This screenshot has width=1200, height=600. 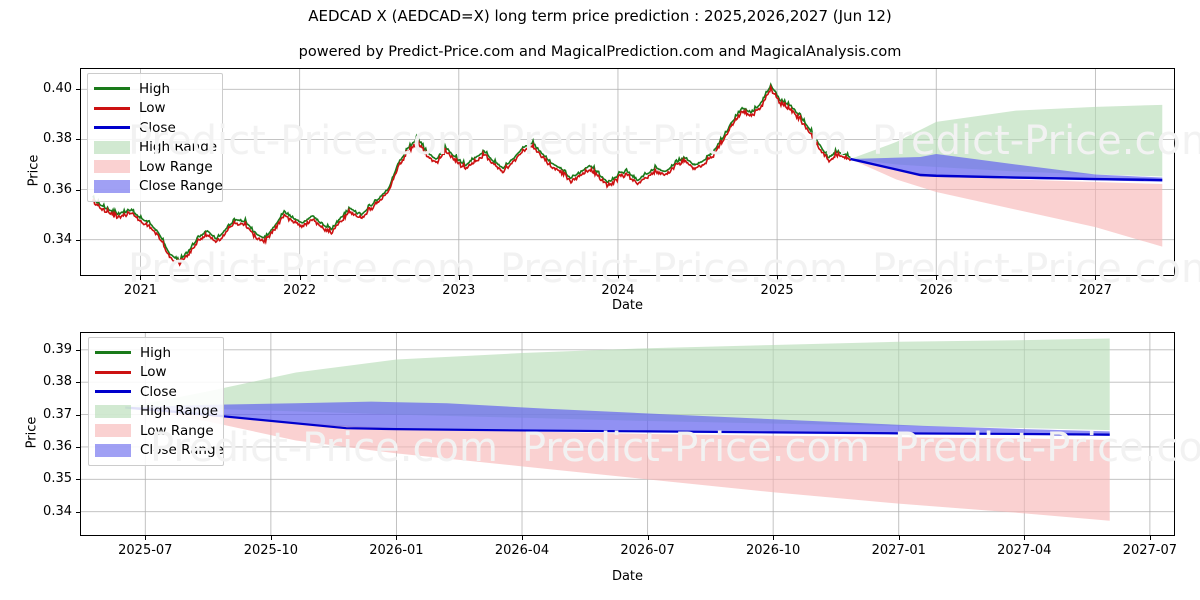 What do you see at coordinates (647, 550) in the screenshot?
I see `x-axis-tick-label: 2026-07` at bounding box center [647, 550].